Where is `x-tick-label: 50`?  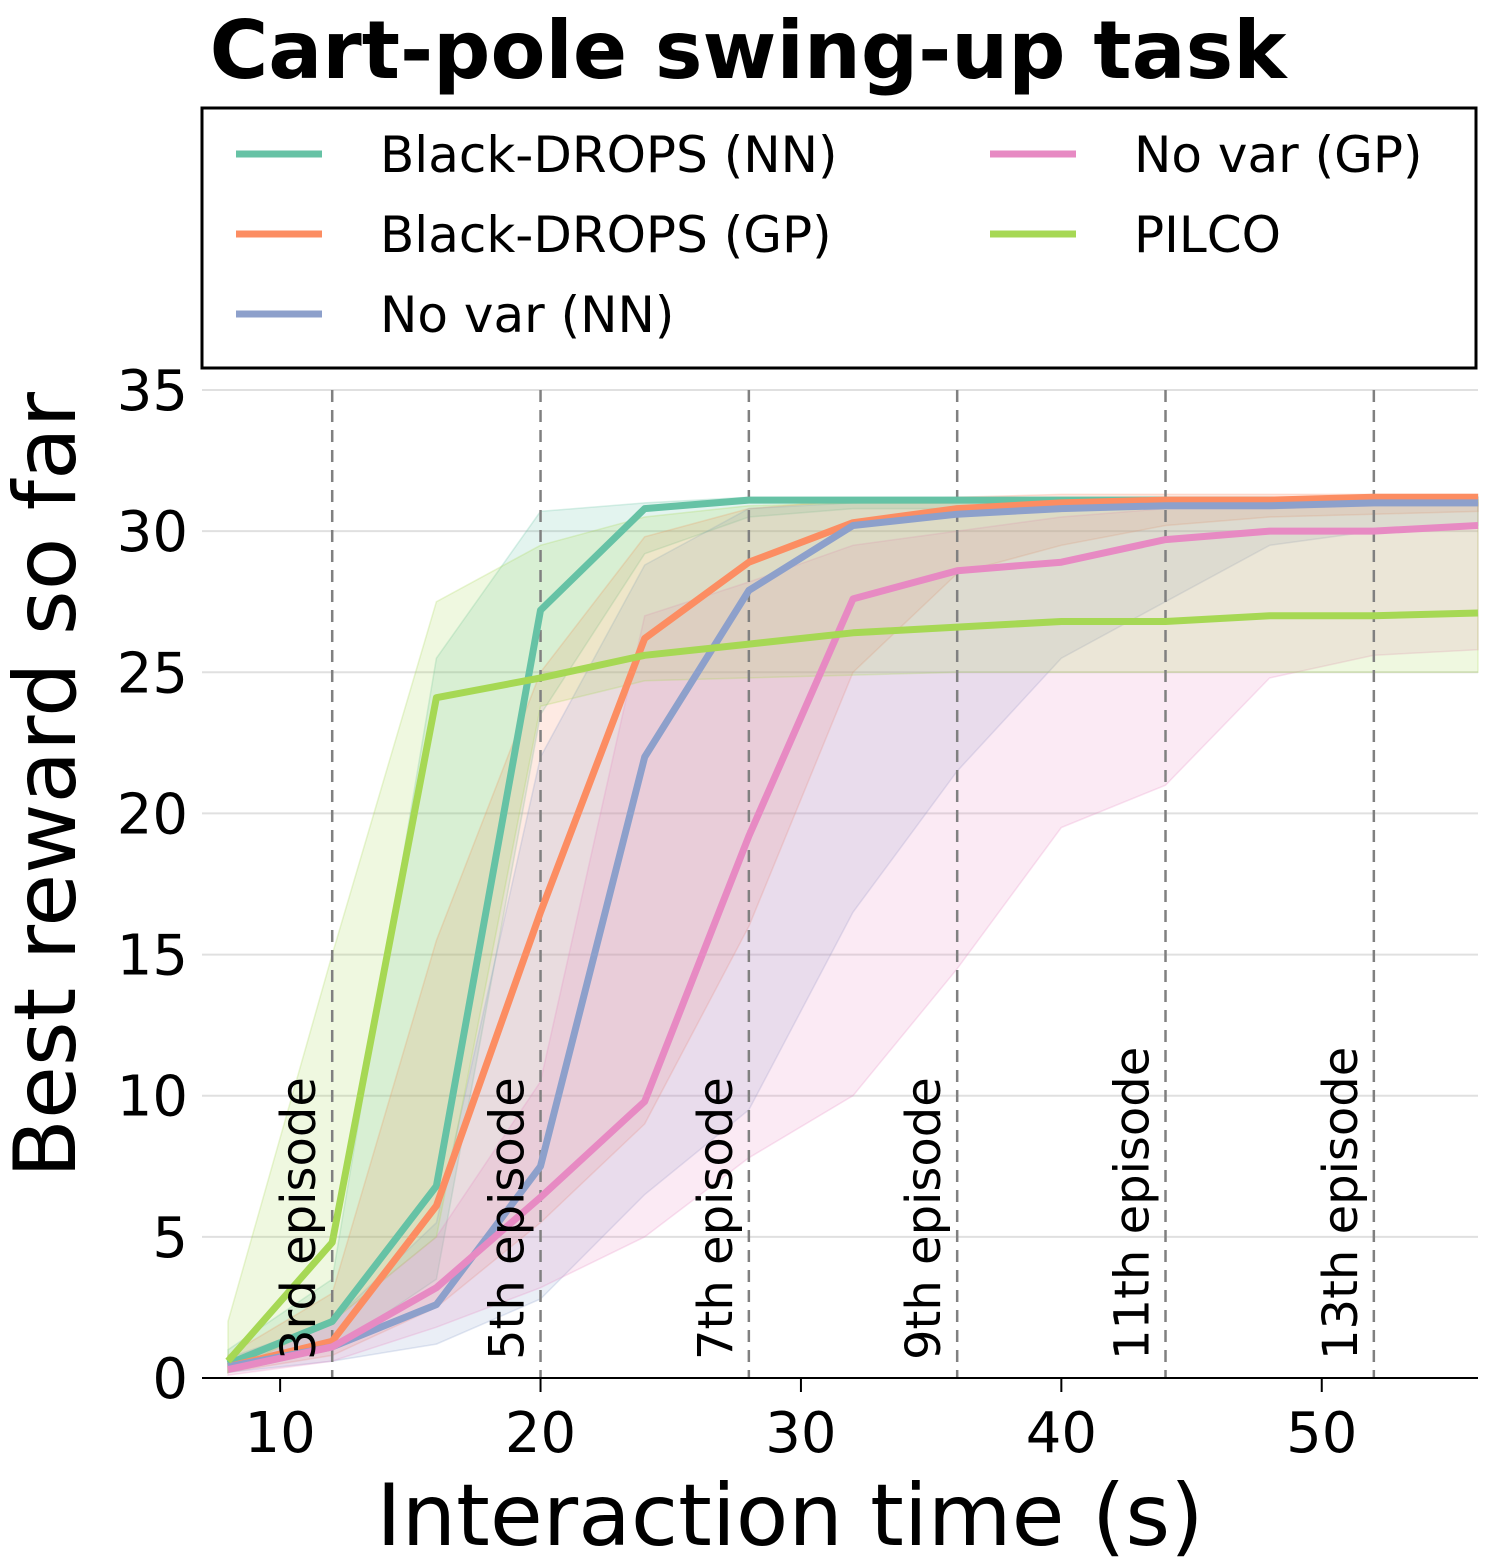 x-tick-label: 50 is located at coordinates (1321, 1433).